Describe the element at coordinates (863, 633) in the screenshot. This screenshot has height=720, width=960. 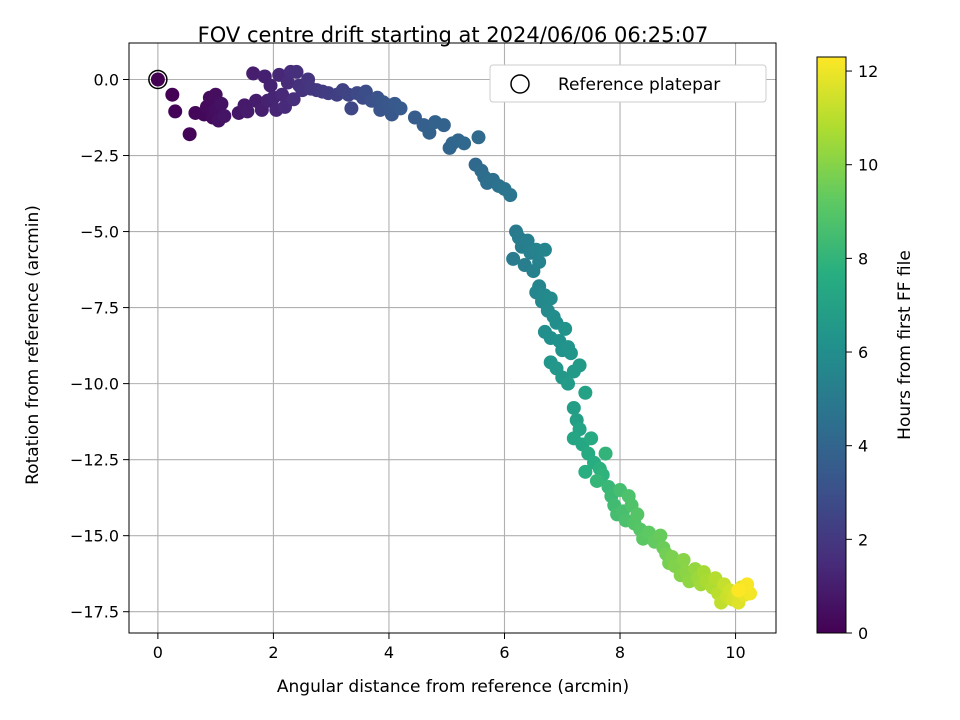
I see `colorbar-tick-label: 0` at that location.